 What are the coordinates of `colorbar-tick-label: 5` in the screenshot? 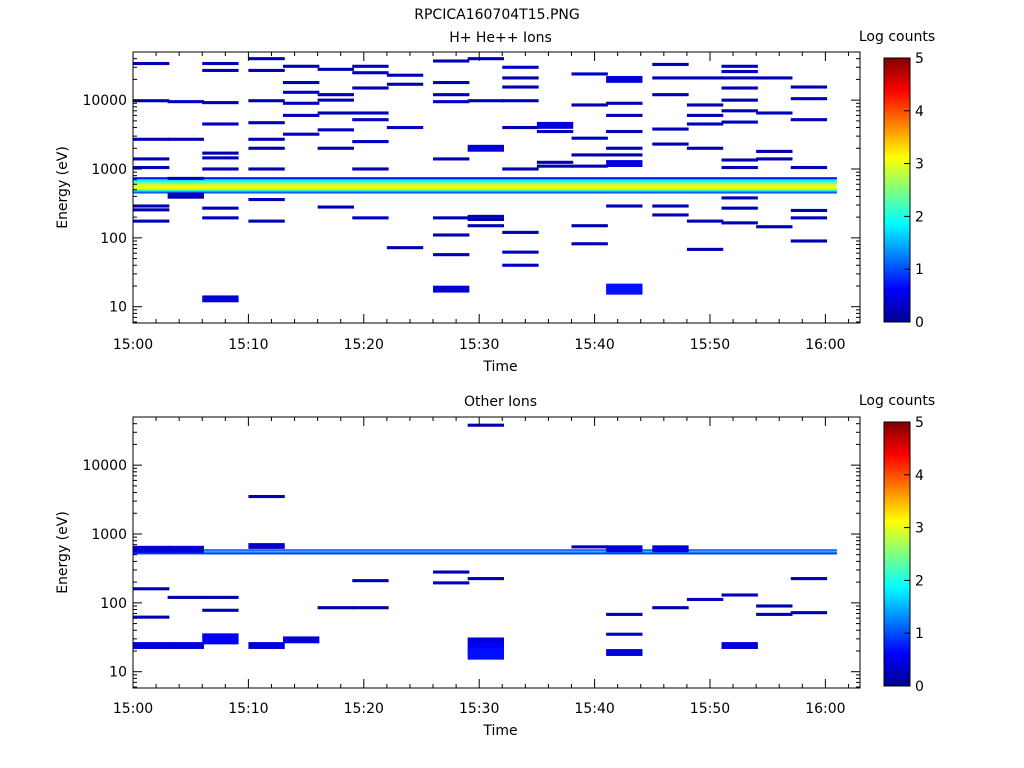 It's located at (919, 423).